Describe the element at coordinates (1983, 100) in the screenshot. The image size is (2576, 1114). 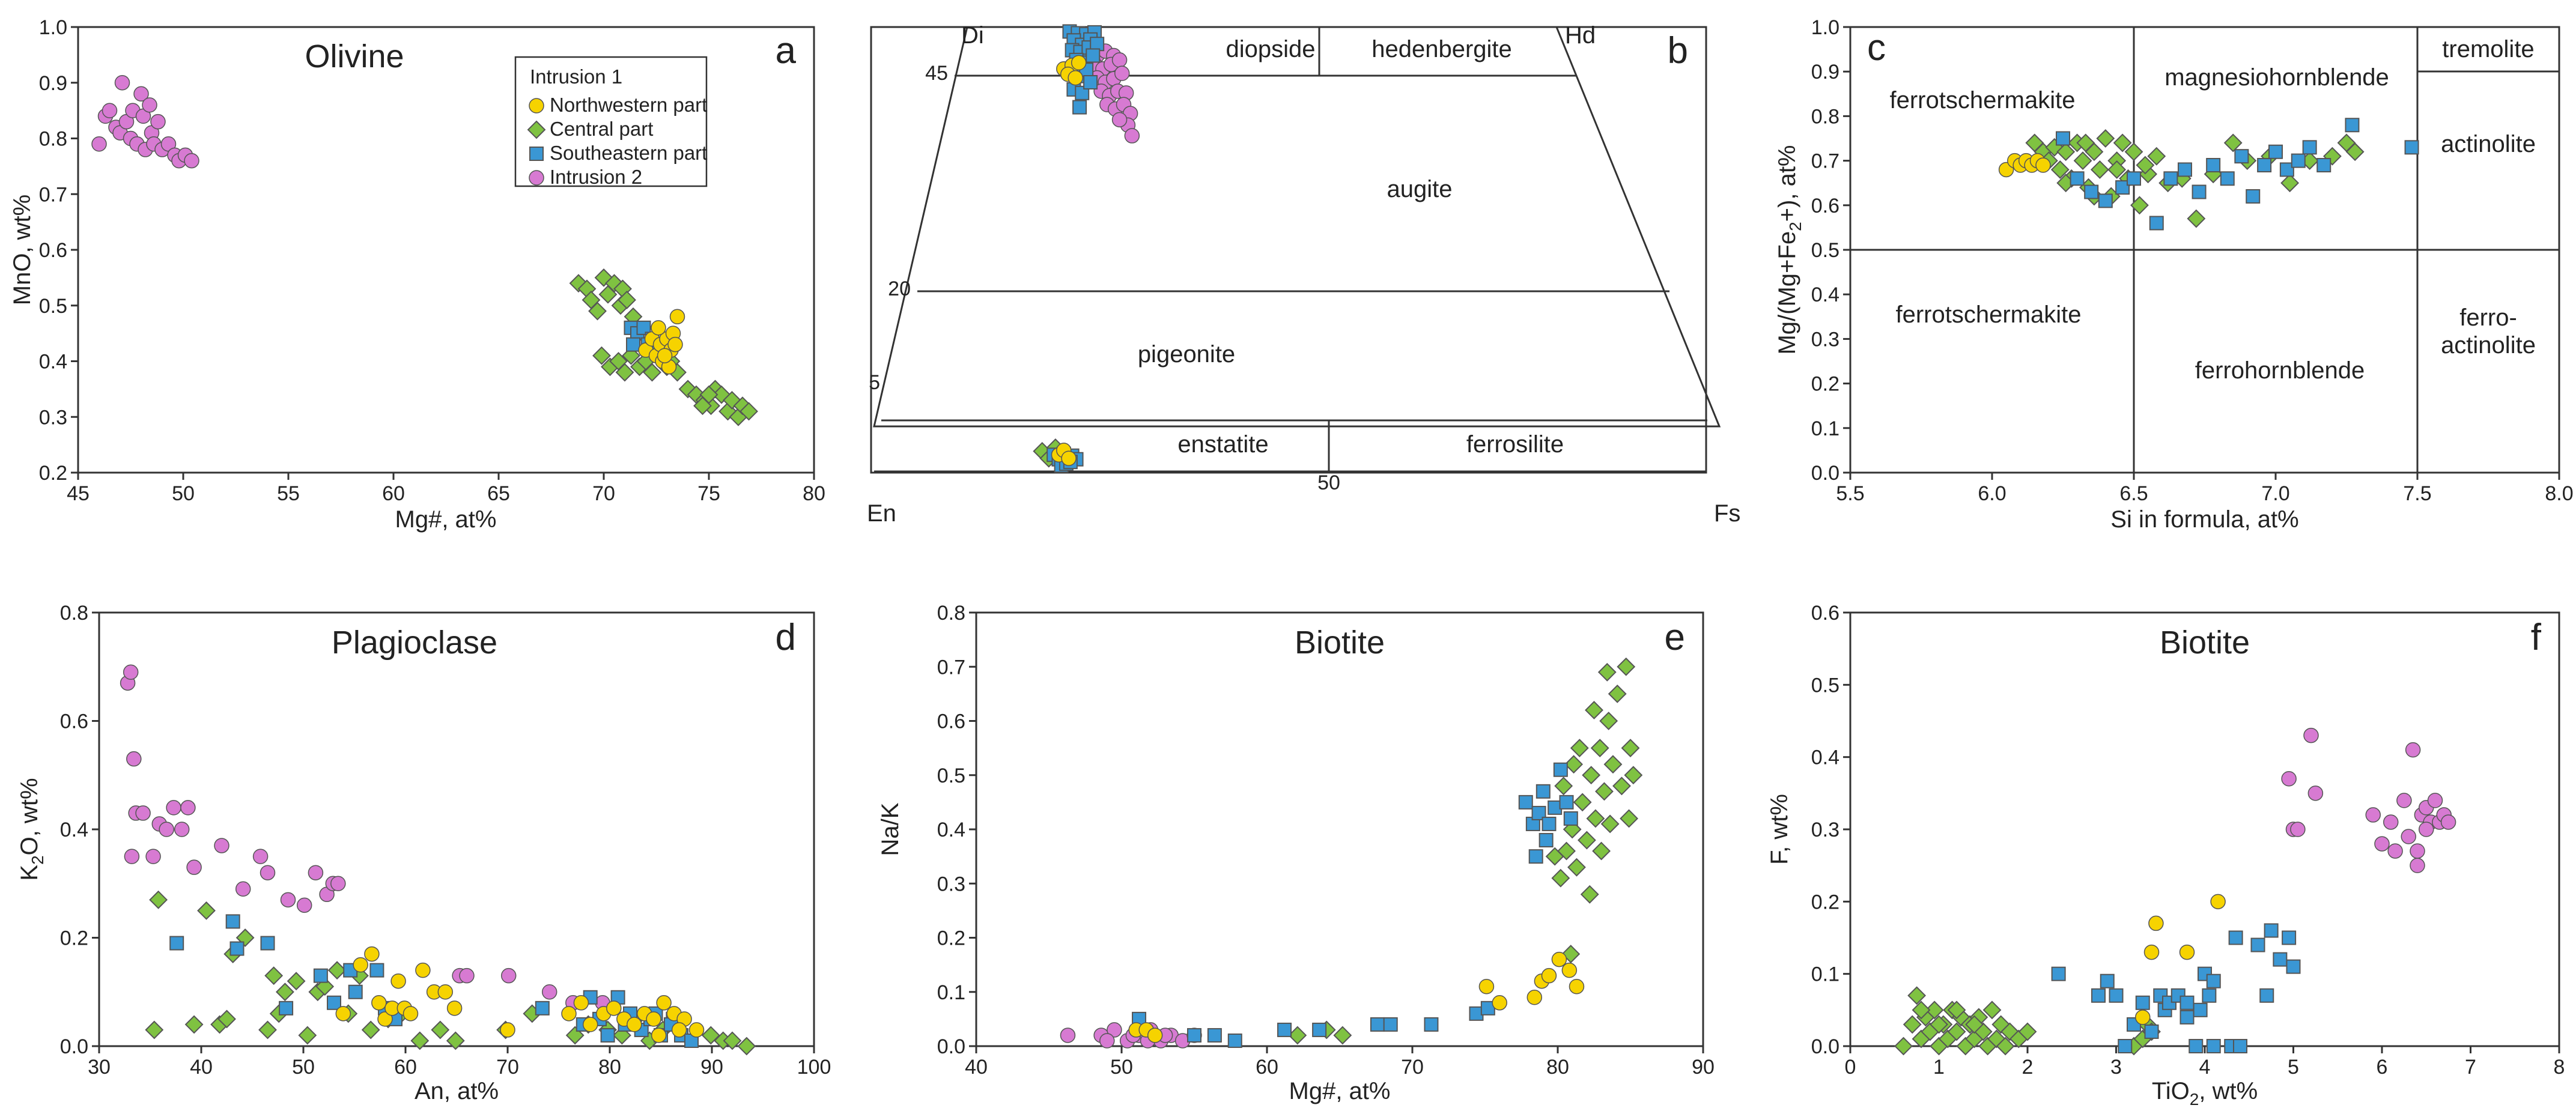
I see `field-ferrotschermakite-top: ferrotschermakite` at that location.